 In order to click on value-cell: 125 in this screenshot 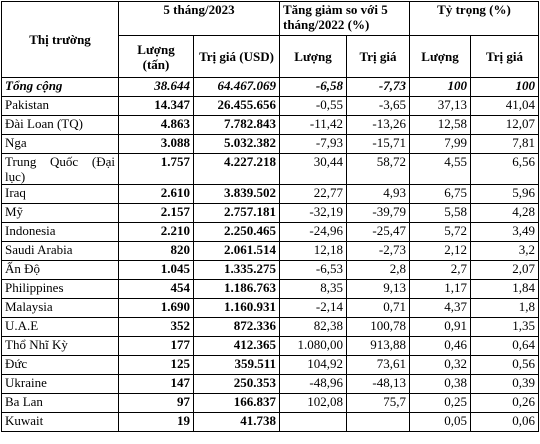, I will do `click(156, 365)`.